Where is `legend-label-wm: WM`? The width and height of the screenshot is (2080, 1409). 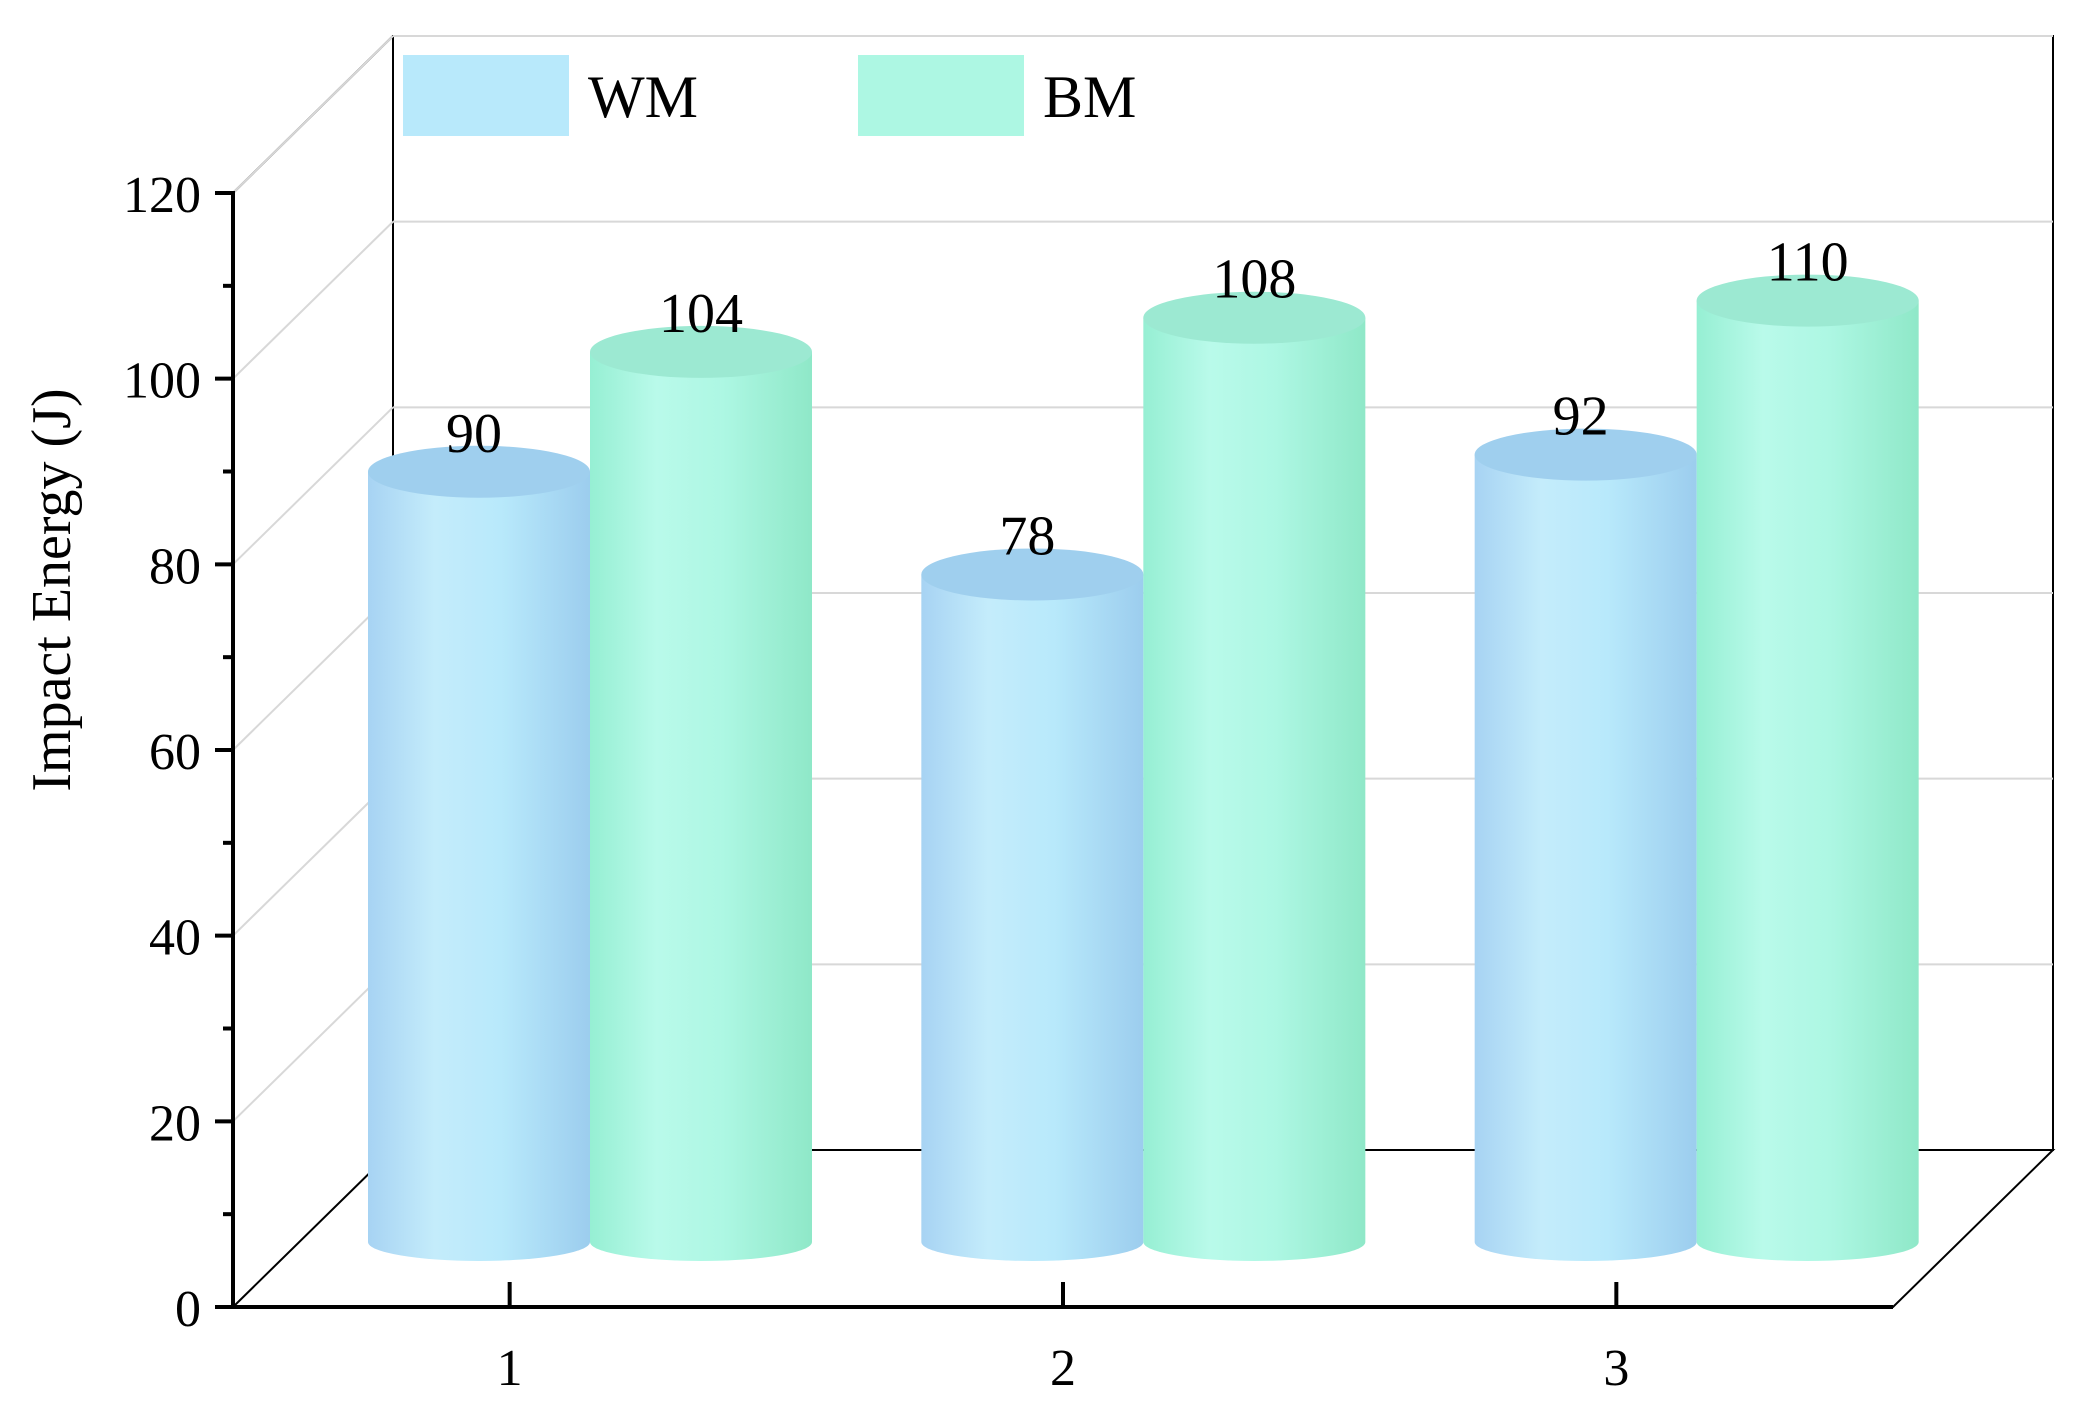 legend-label-wm: WM is located at coordinates (643, 97).